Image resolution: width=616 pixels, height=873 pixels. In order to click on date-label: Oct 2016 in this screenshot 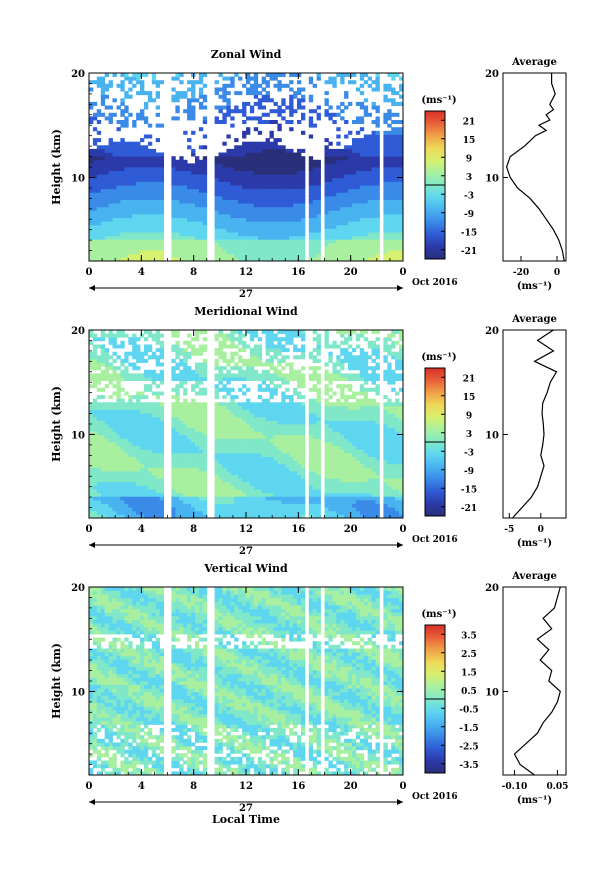, I will do `click(435, 283)`.